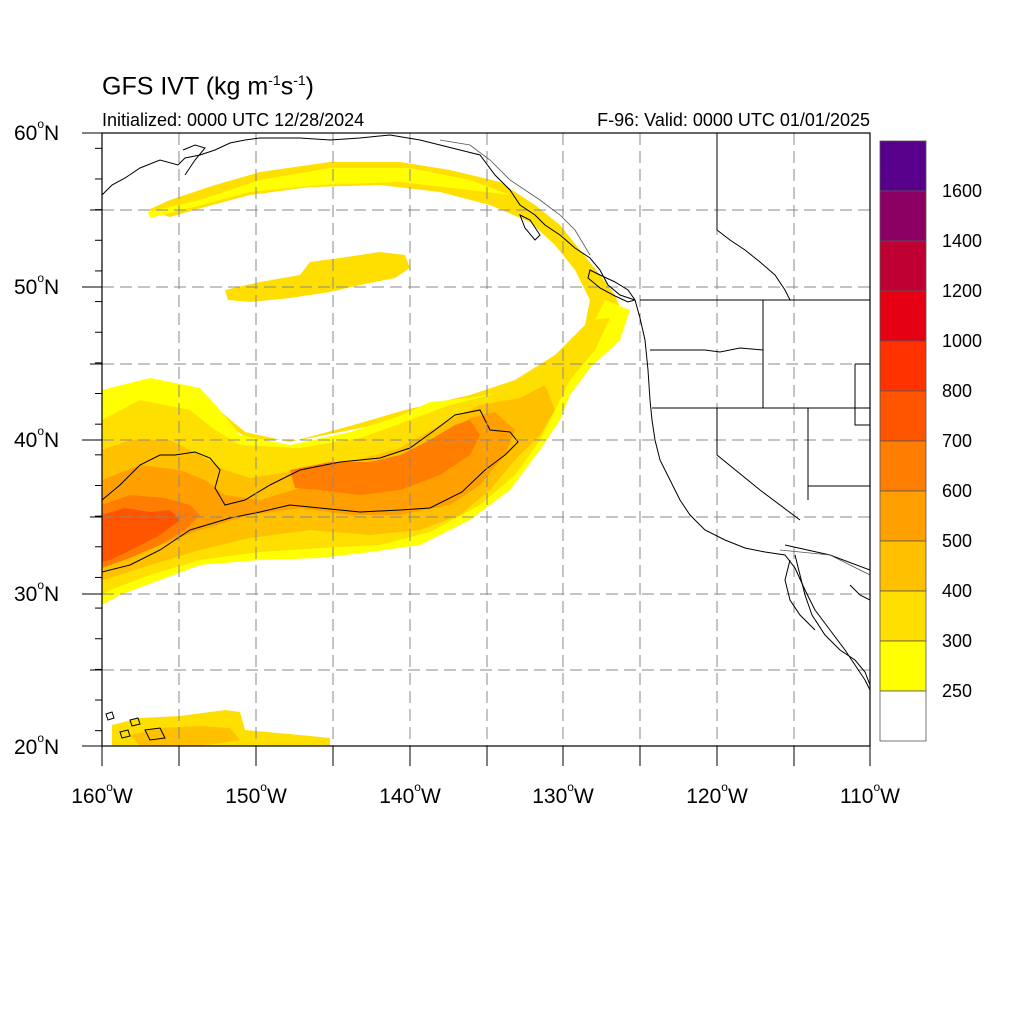  Describe the element at coordinates (755, 352) in the screenshot. I see `state-boundaries` at that location.